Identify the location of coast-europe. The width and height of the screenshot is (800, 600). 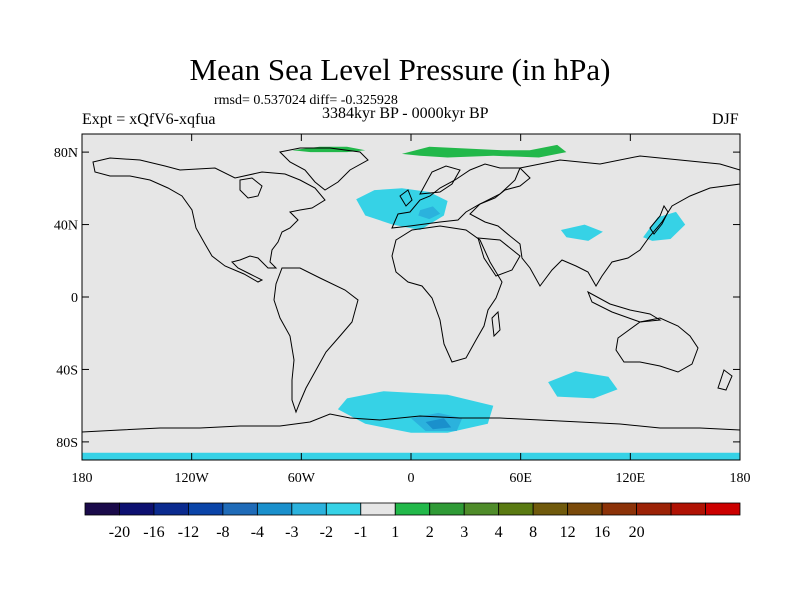
(461, 196).